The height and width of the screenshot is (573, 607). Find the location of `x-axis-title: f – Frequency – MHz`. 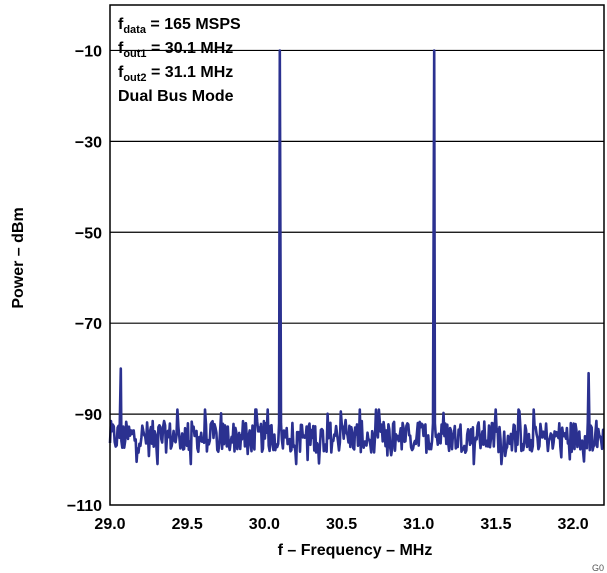

x-axis-title: f – Frequency – MHz is located at coordinates (355, 550).